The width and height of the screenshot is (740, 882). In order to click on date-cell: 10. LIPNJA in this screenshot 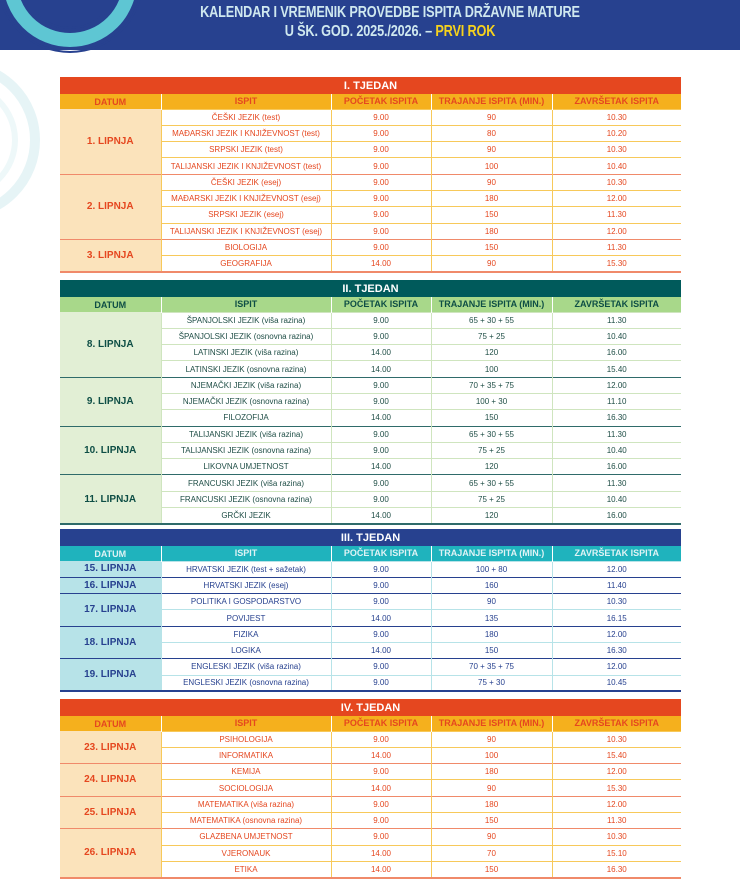, I will do `click(110, 450)`.